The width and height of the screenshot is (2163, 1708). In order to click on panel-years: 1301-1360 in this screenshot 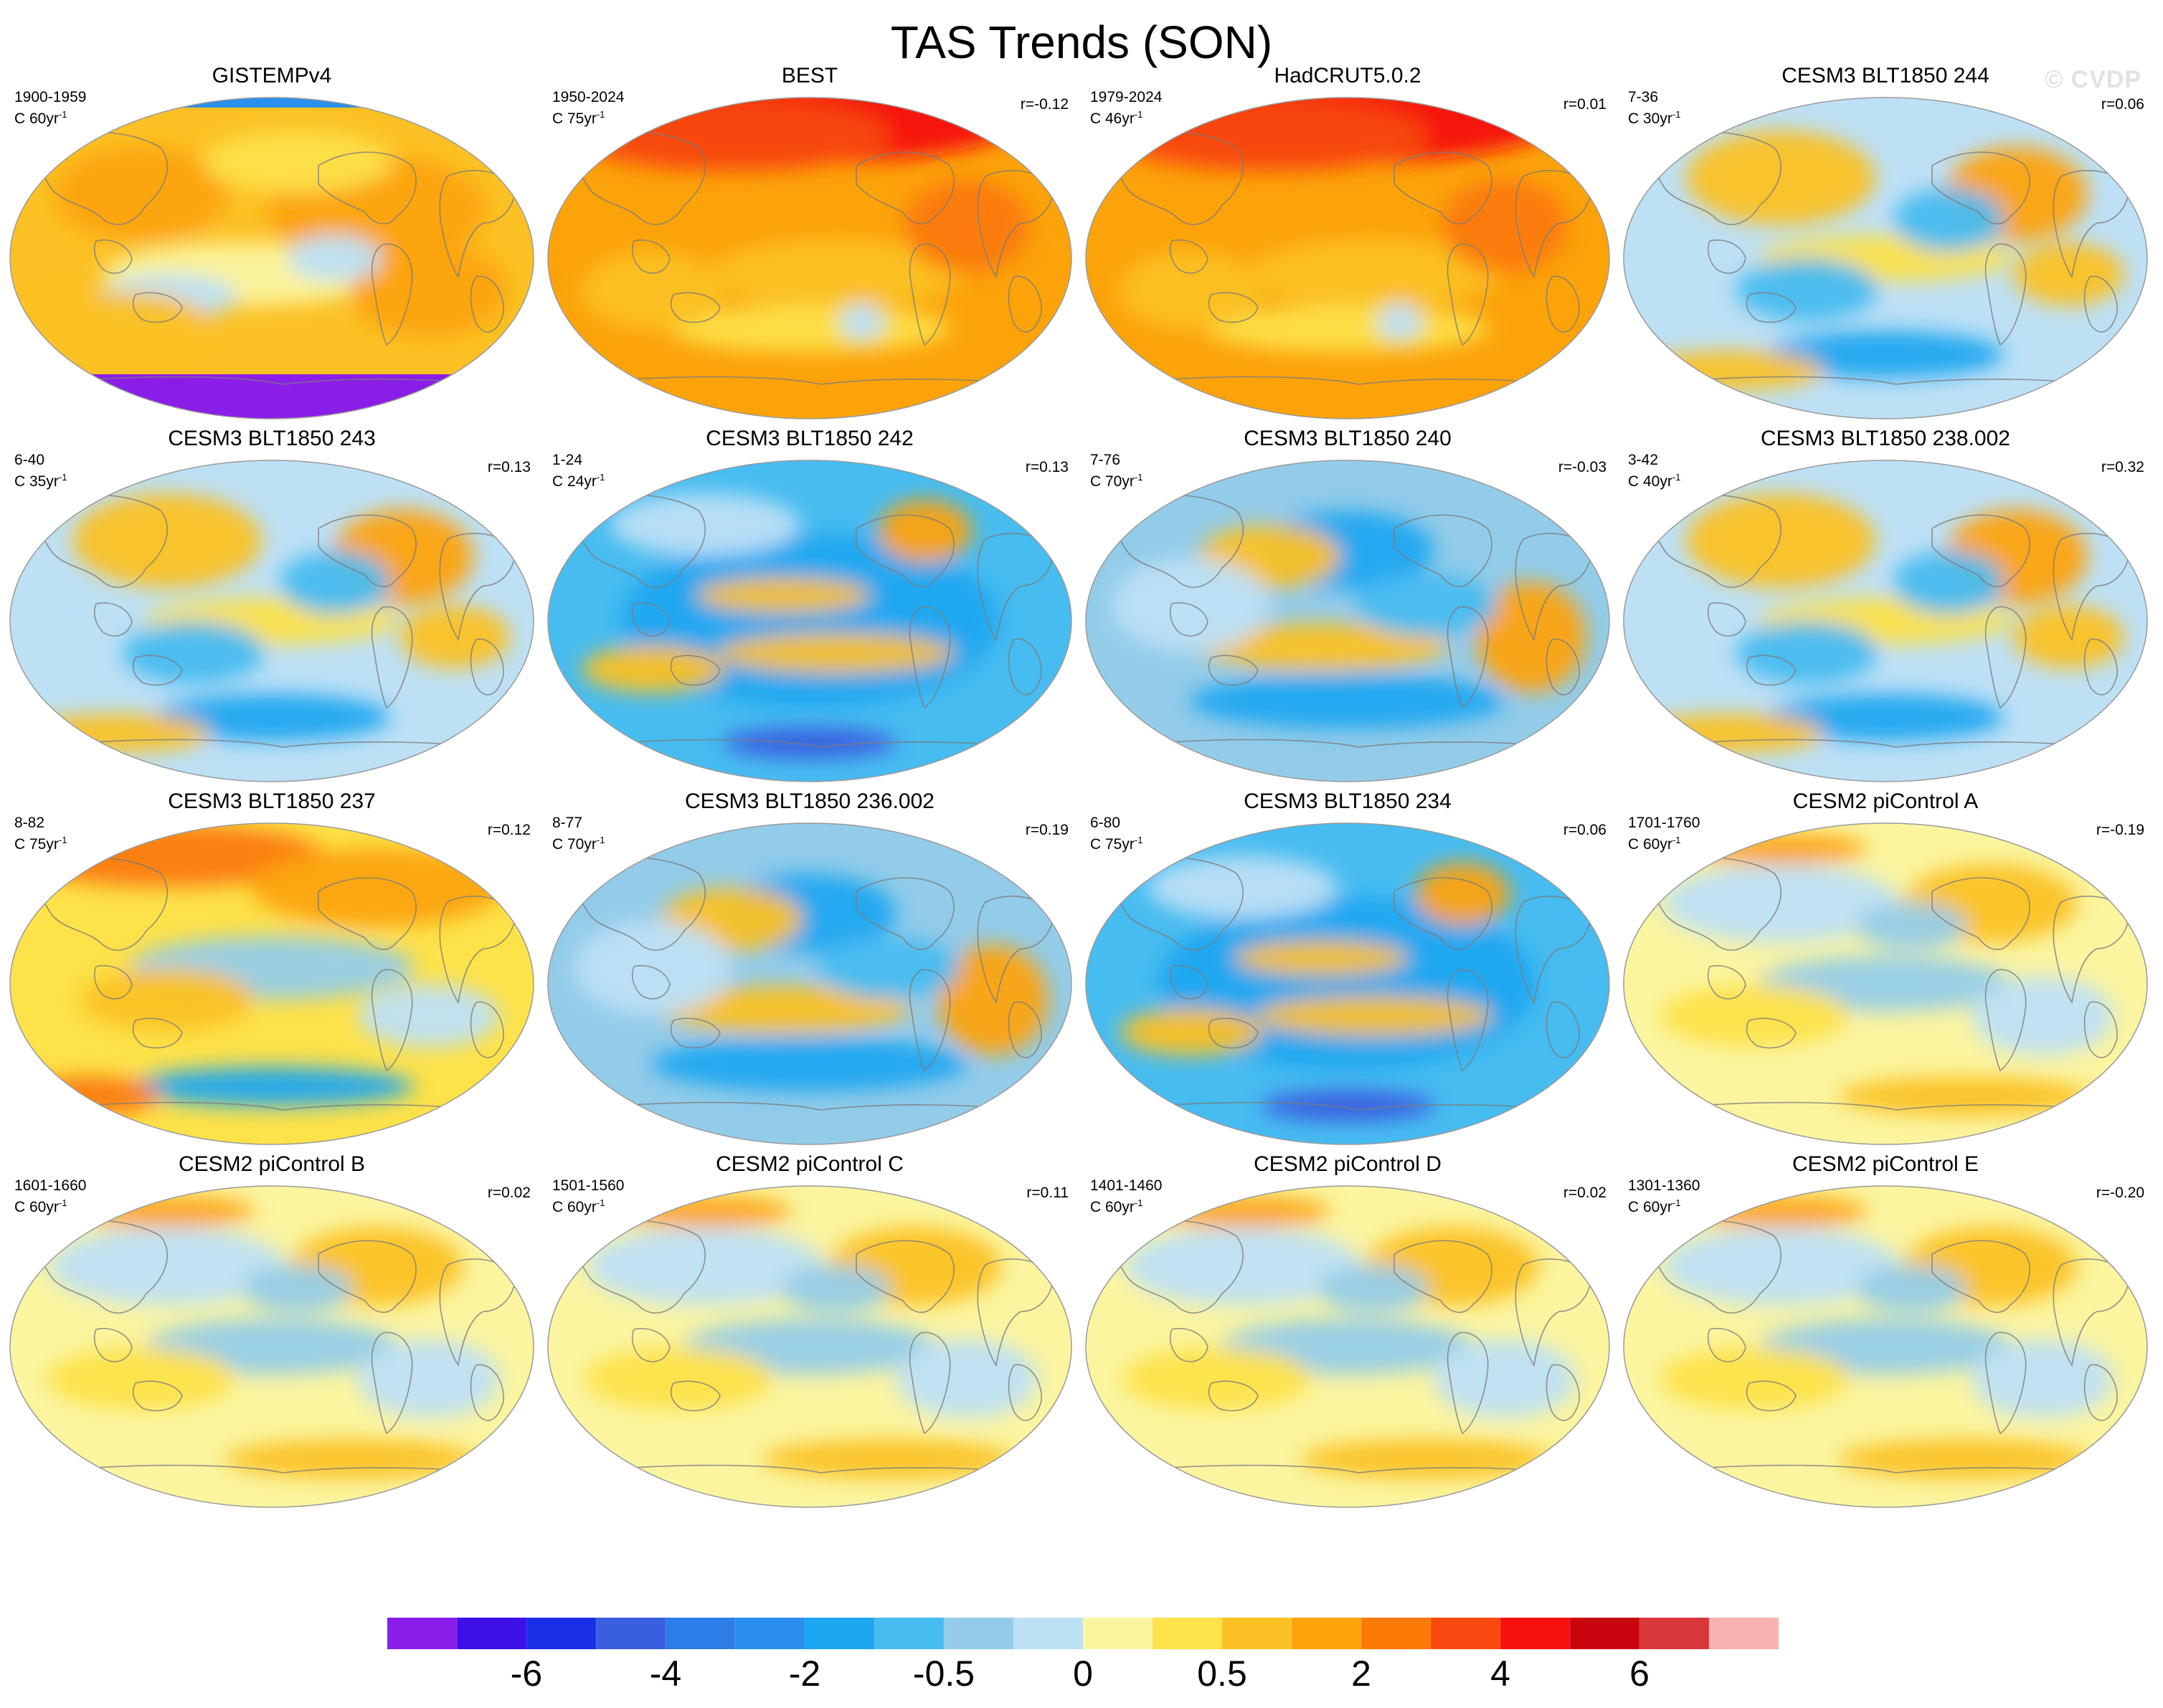, I will do `click(1664, 1185)`.